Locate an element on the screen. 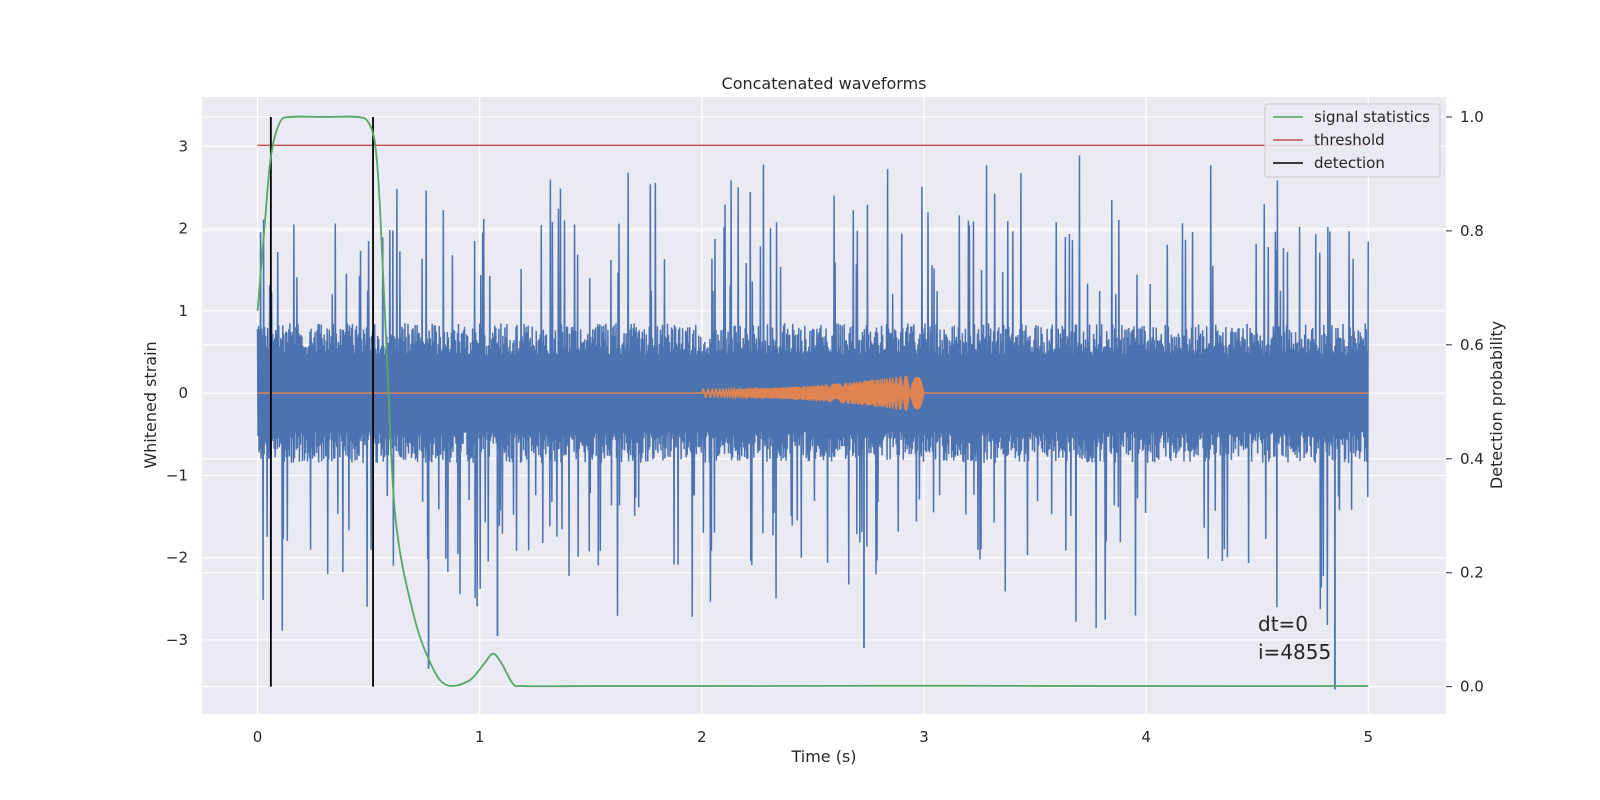  left-y-tick-label: −2 is located at coordinates (177, 558).